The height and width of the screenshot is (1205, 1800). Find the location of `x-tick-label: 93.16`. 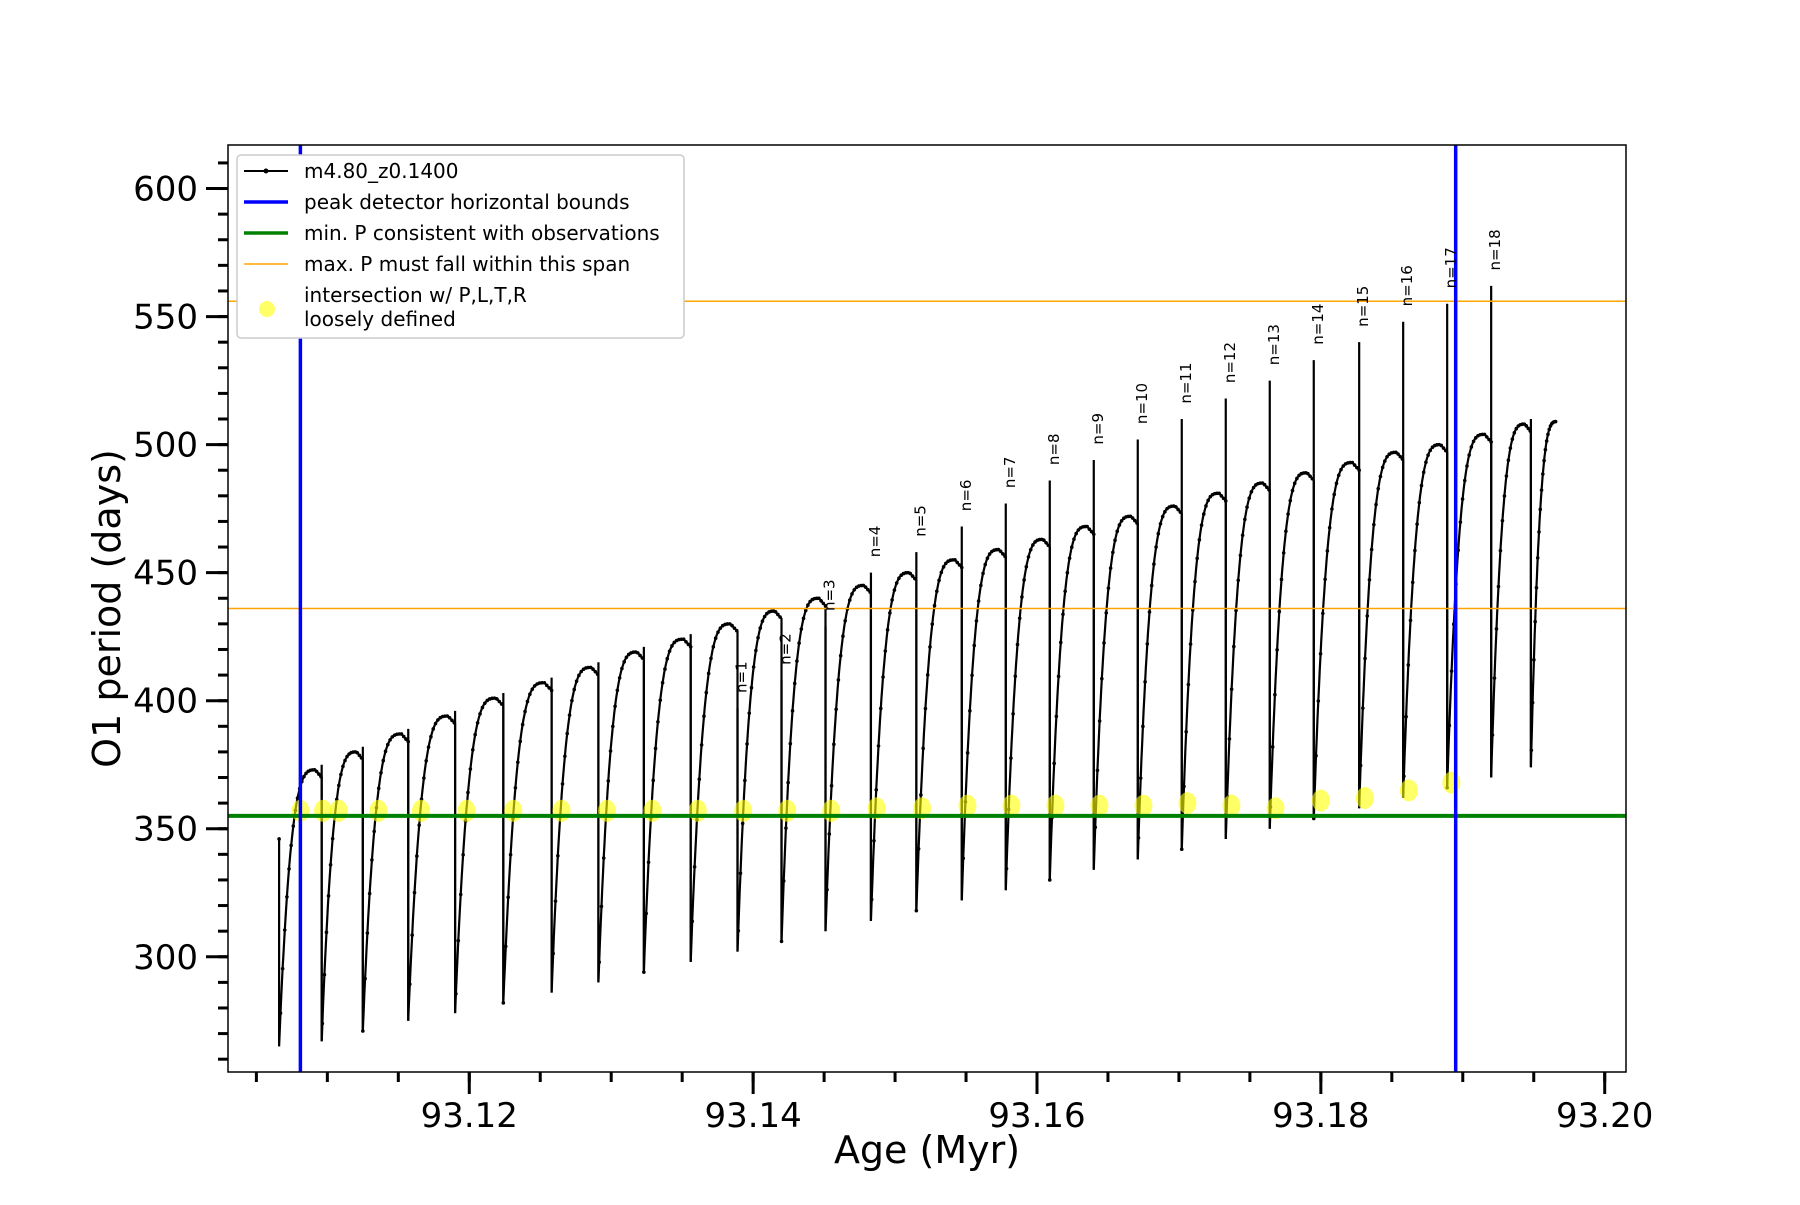

x-tick-label: 93.16 is located at coordinates (1036, 1116).